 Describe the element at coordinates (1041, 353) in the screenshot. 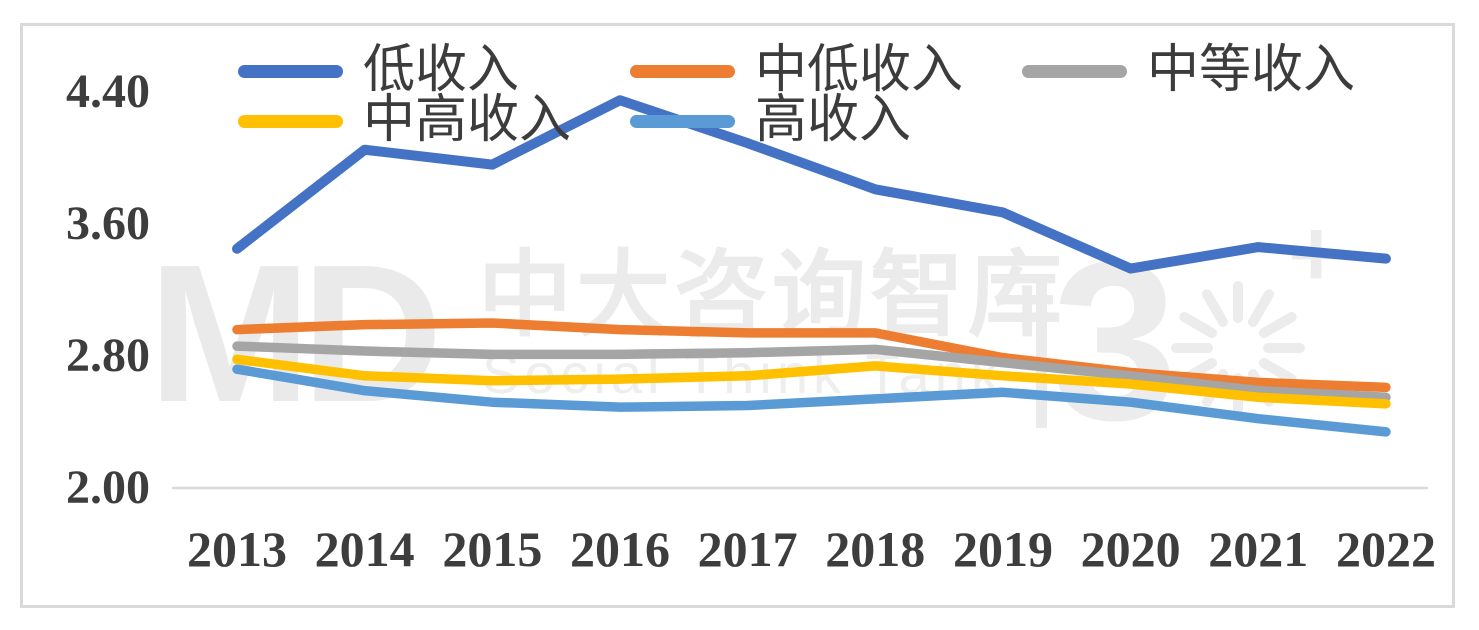

I see `watermark-separator-bar` at that location.